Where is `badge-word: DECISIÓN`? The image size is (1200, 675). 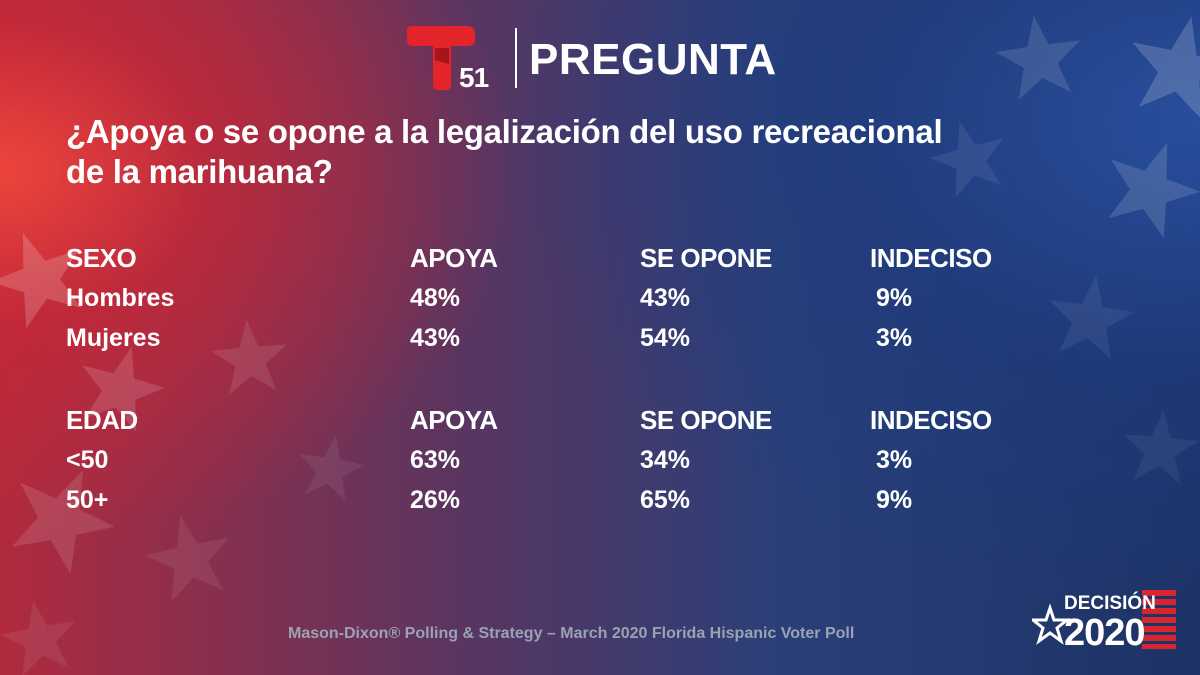 badge-word: DECISIÓN is located at coordinates (1110, 603).